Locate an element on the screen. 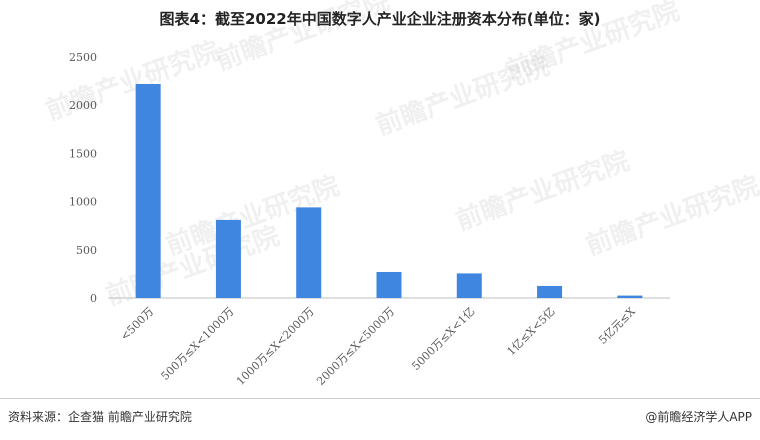 The image size is (760, 440). y-tick-label: 2500 is located at coordinates (83, 57).